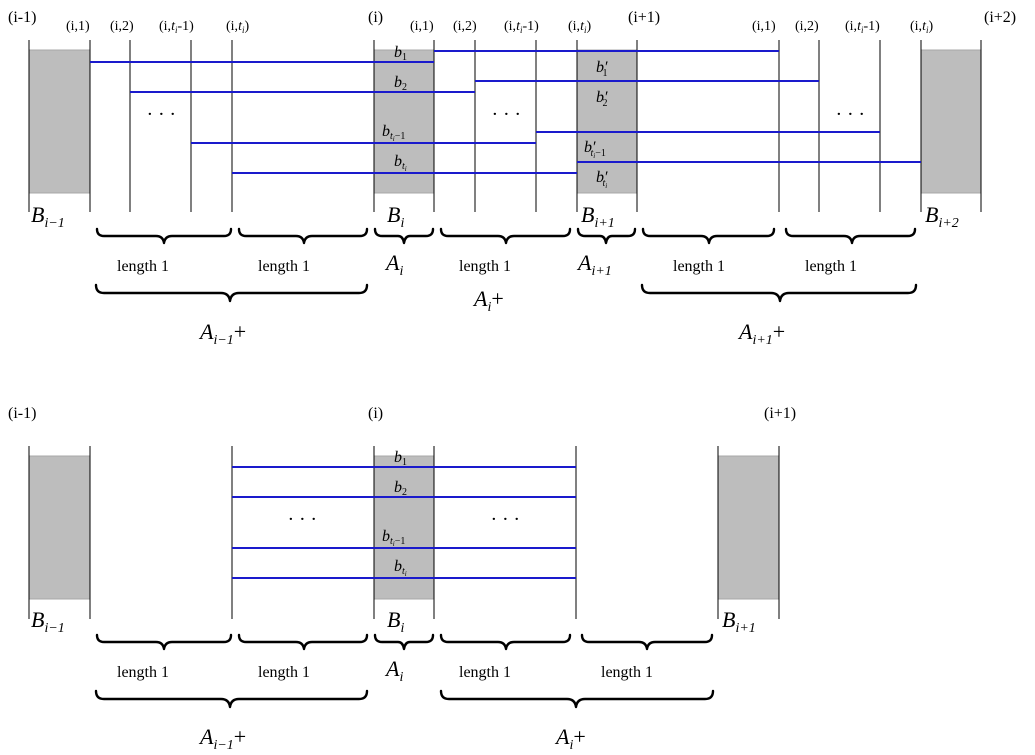 Image resolution: width=1035 pixels, height=755 pixels. I want to click on block-b-next2, so click(951, 121).